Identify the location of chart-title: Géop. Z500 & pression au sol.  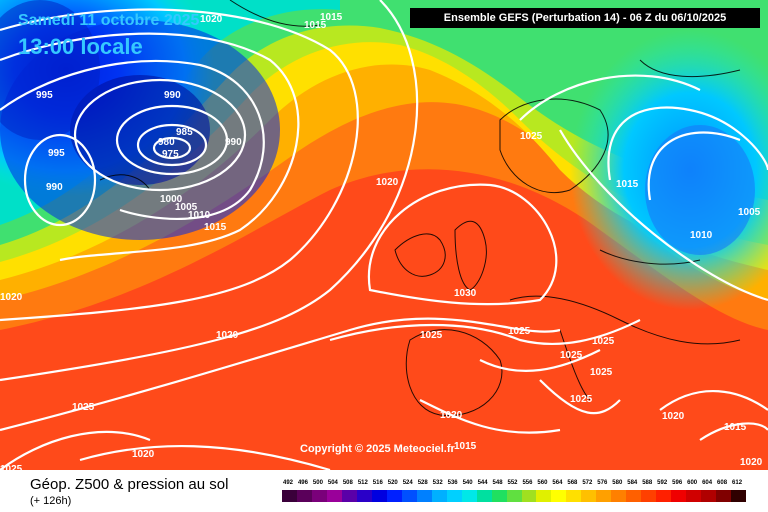
(129, 484).